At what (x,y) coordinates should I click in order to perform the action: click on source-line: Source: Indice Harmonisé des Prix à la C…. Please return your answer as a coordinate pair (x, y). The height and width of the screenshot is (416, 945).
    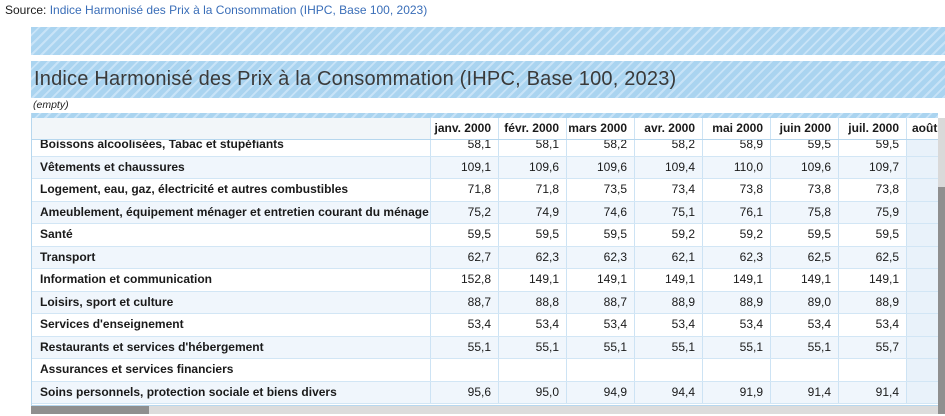
    Looking at the image, I should click on (216, 10).